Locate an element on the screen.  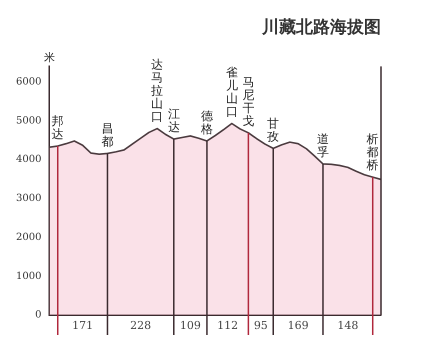
text: 95 is located at coordinates (261, 325).